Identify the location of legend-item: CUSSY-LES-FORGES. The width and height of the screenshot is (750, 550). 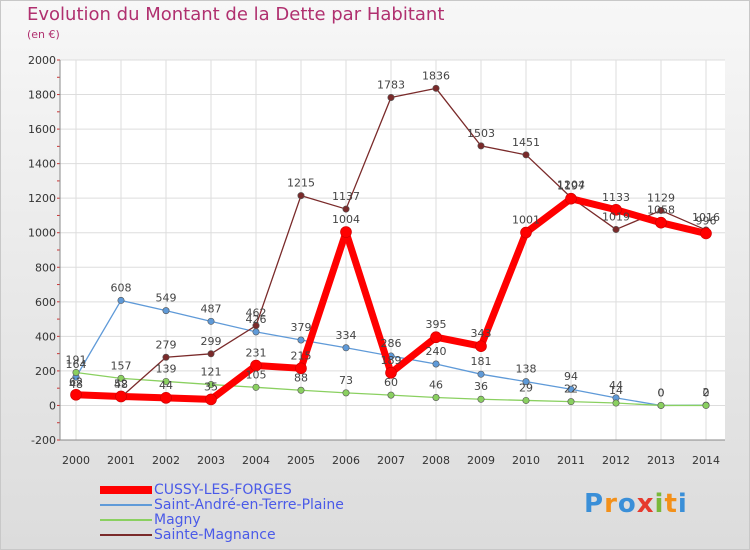
(222, 490).